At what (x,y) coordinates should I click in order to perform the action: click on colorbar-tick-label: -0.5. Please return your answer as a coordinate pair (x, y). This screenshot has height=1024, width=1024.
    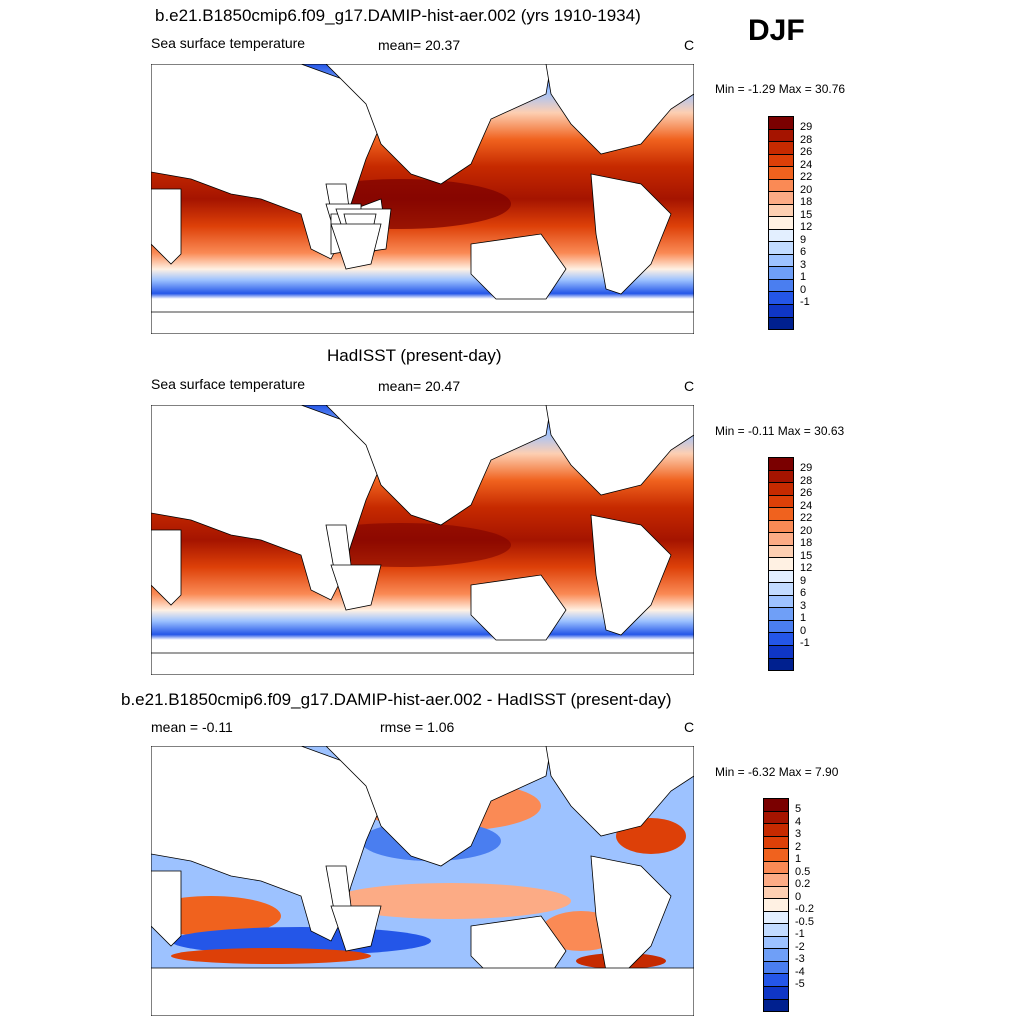
    Looking at the image, I should click on (804, 921).